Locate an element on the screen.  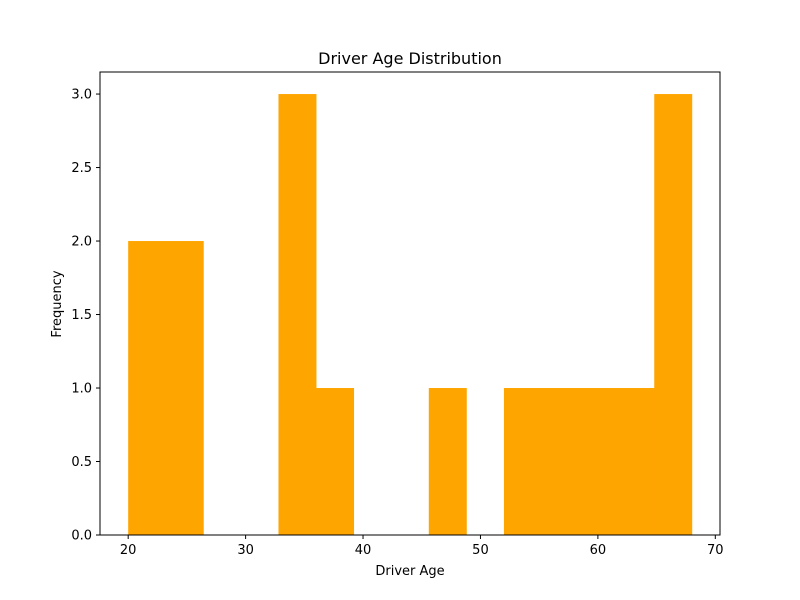
chart-title: Driver Age Distribution is located at coordinates (410, 58).